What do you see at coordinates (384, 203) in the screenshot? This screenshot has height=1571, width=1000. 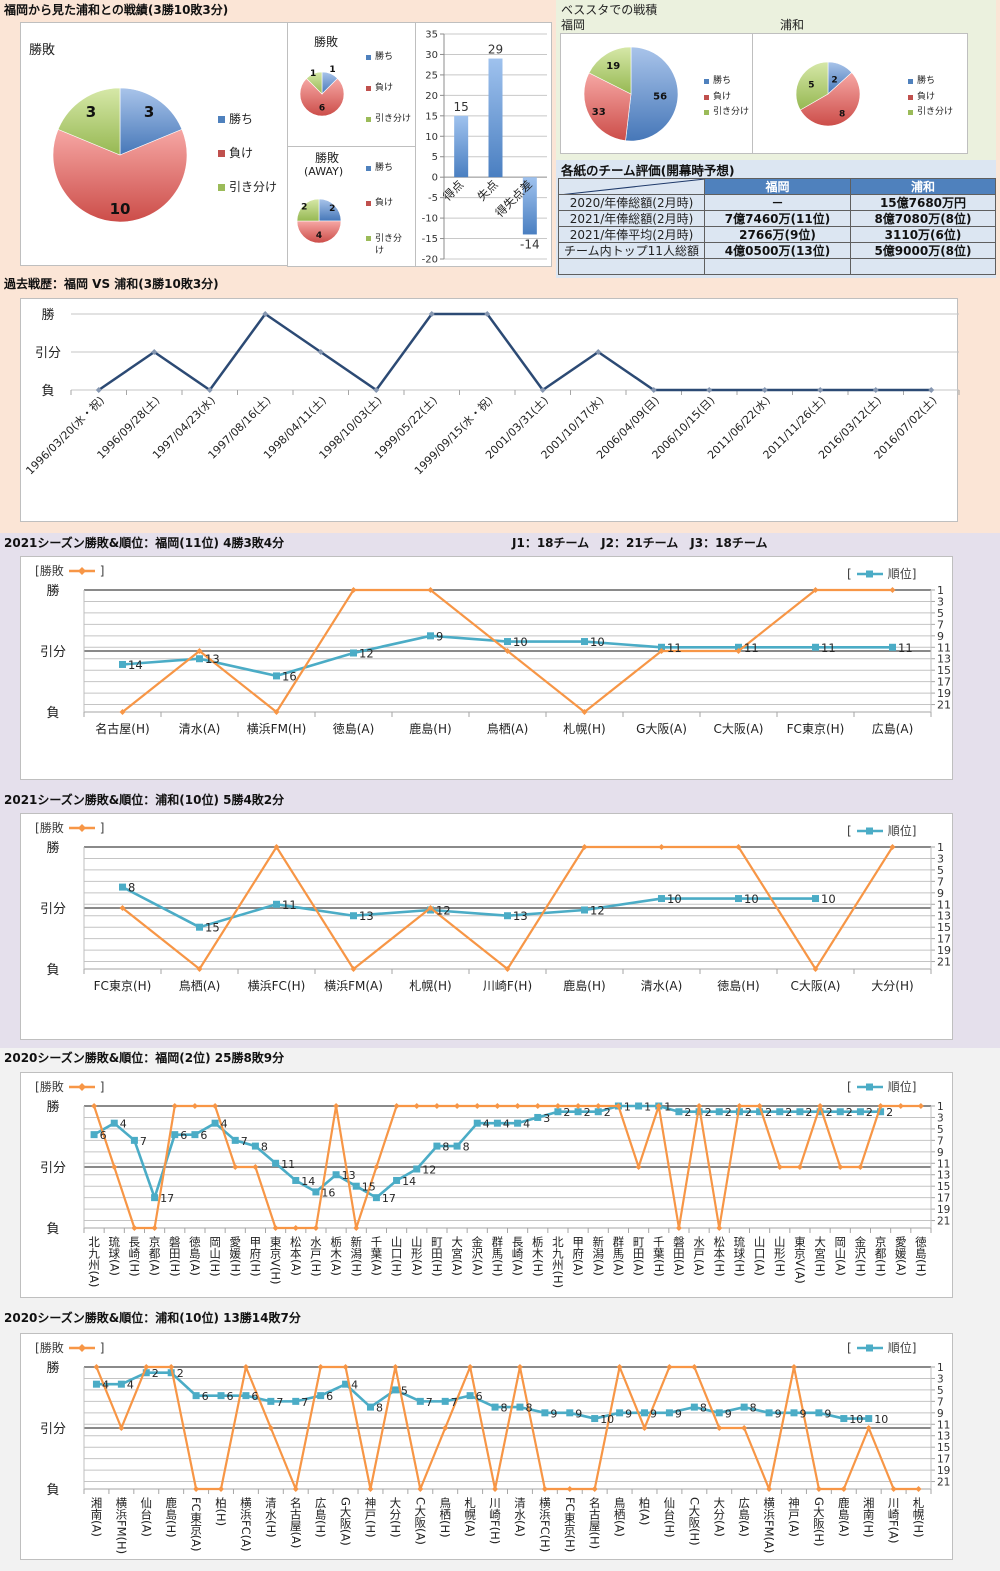 I see `legend-label: 負け` at bounding box center [384, 203].